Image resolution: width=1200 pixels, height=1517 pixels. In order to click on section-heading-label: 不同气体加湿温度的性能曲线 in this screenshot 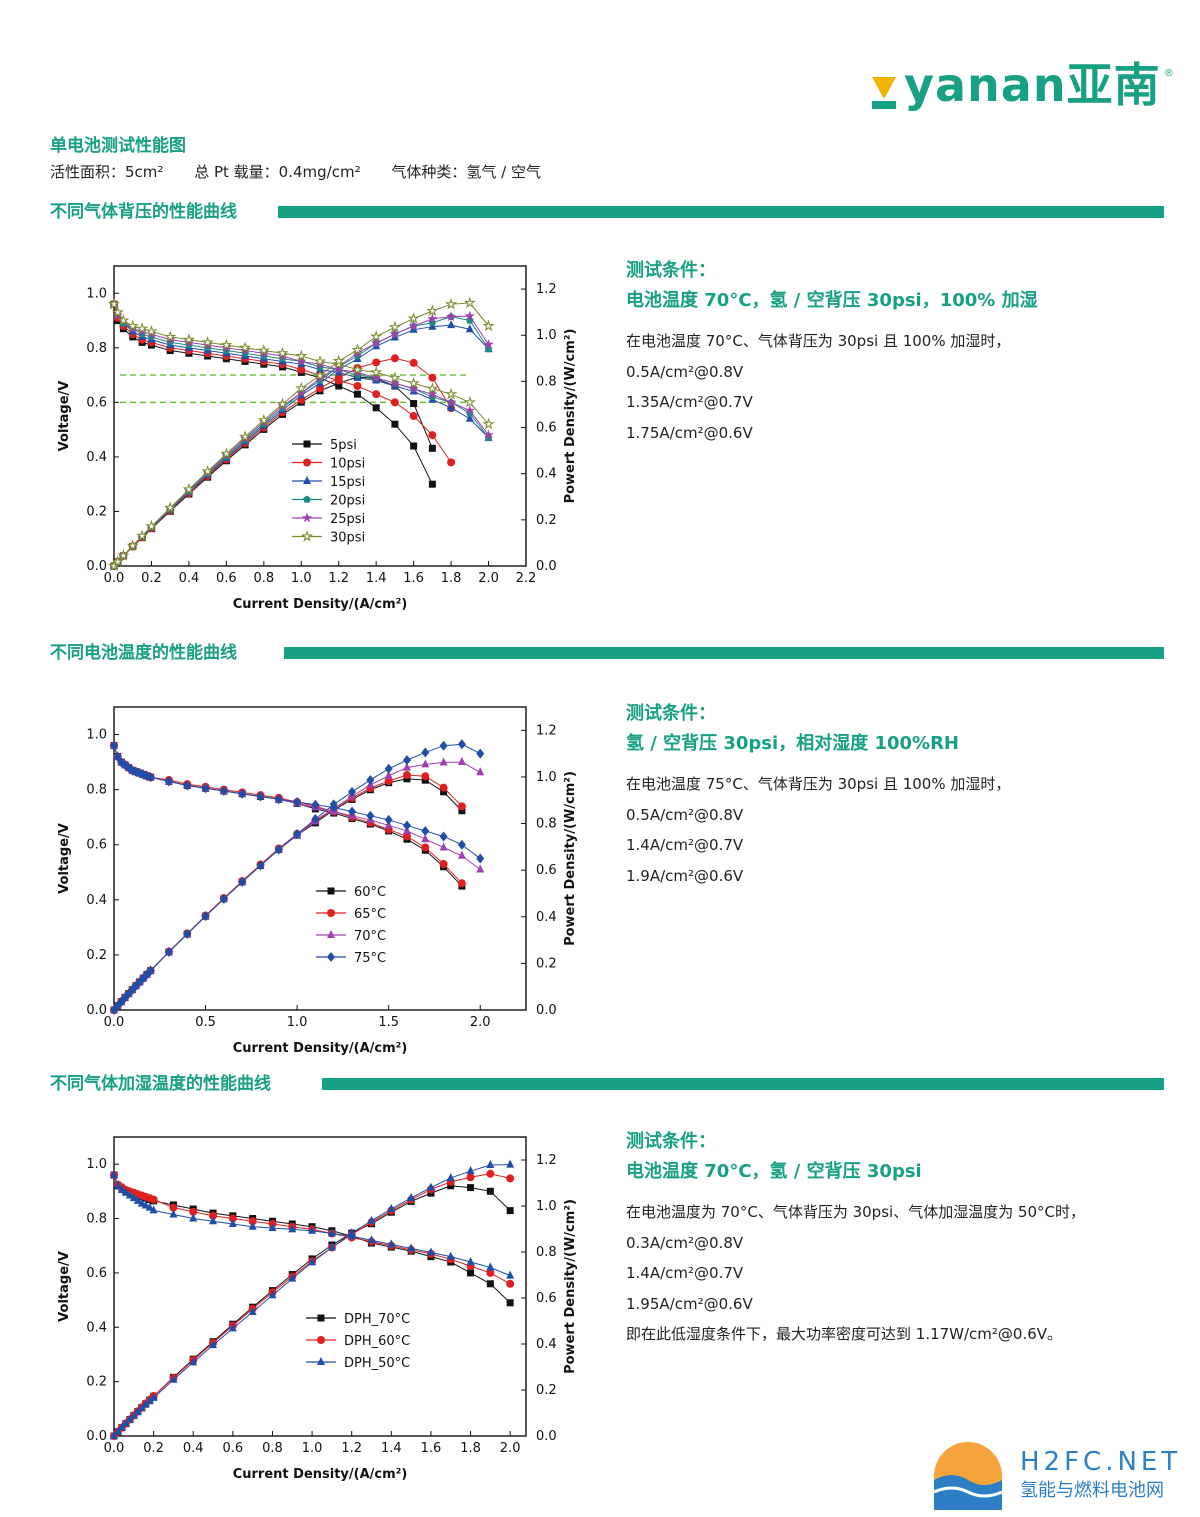, I will do `click(164, 1084)`.